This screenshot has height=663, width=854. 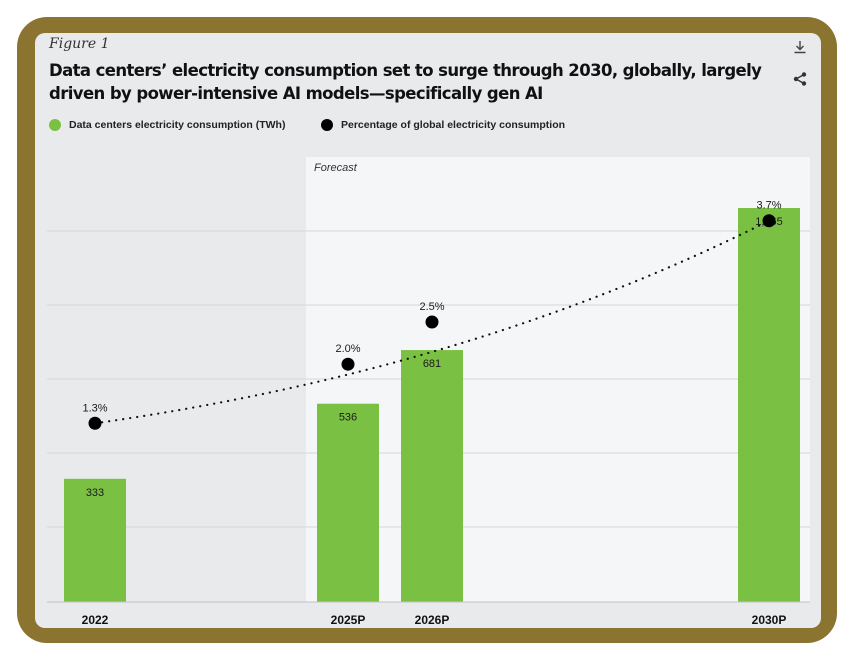 What do you see at coordinates (800, 79) in the screenshot?
I see `share-icon` at bounding box center [800, 79].